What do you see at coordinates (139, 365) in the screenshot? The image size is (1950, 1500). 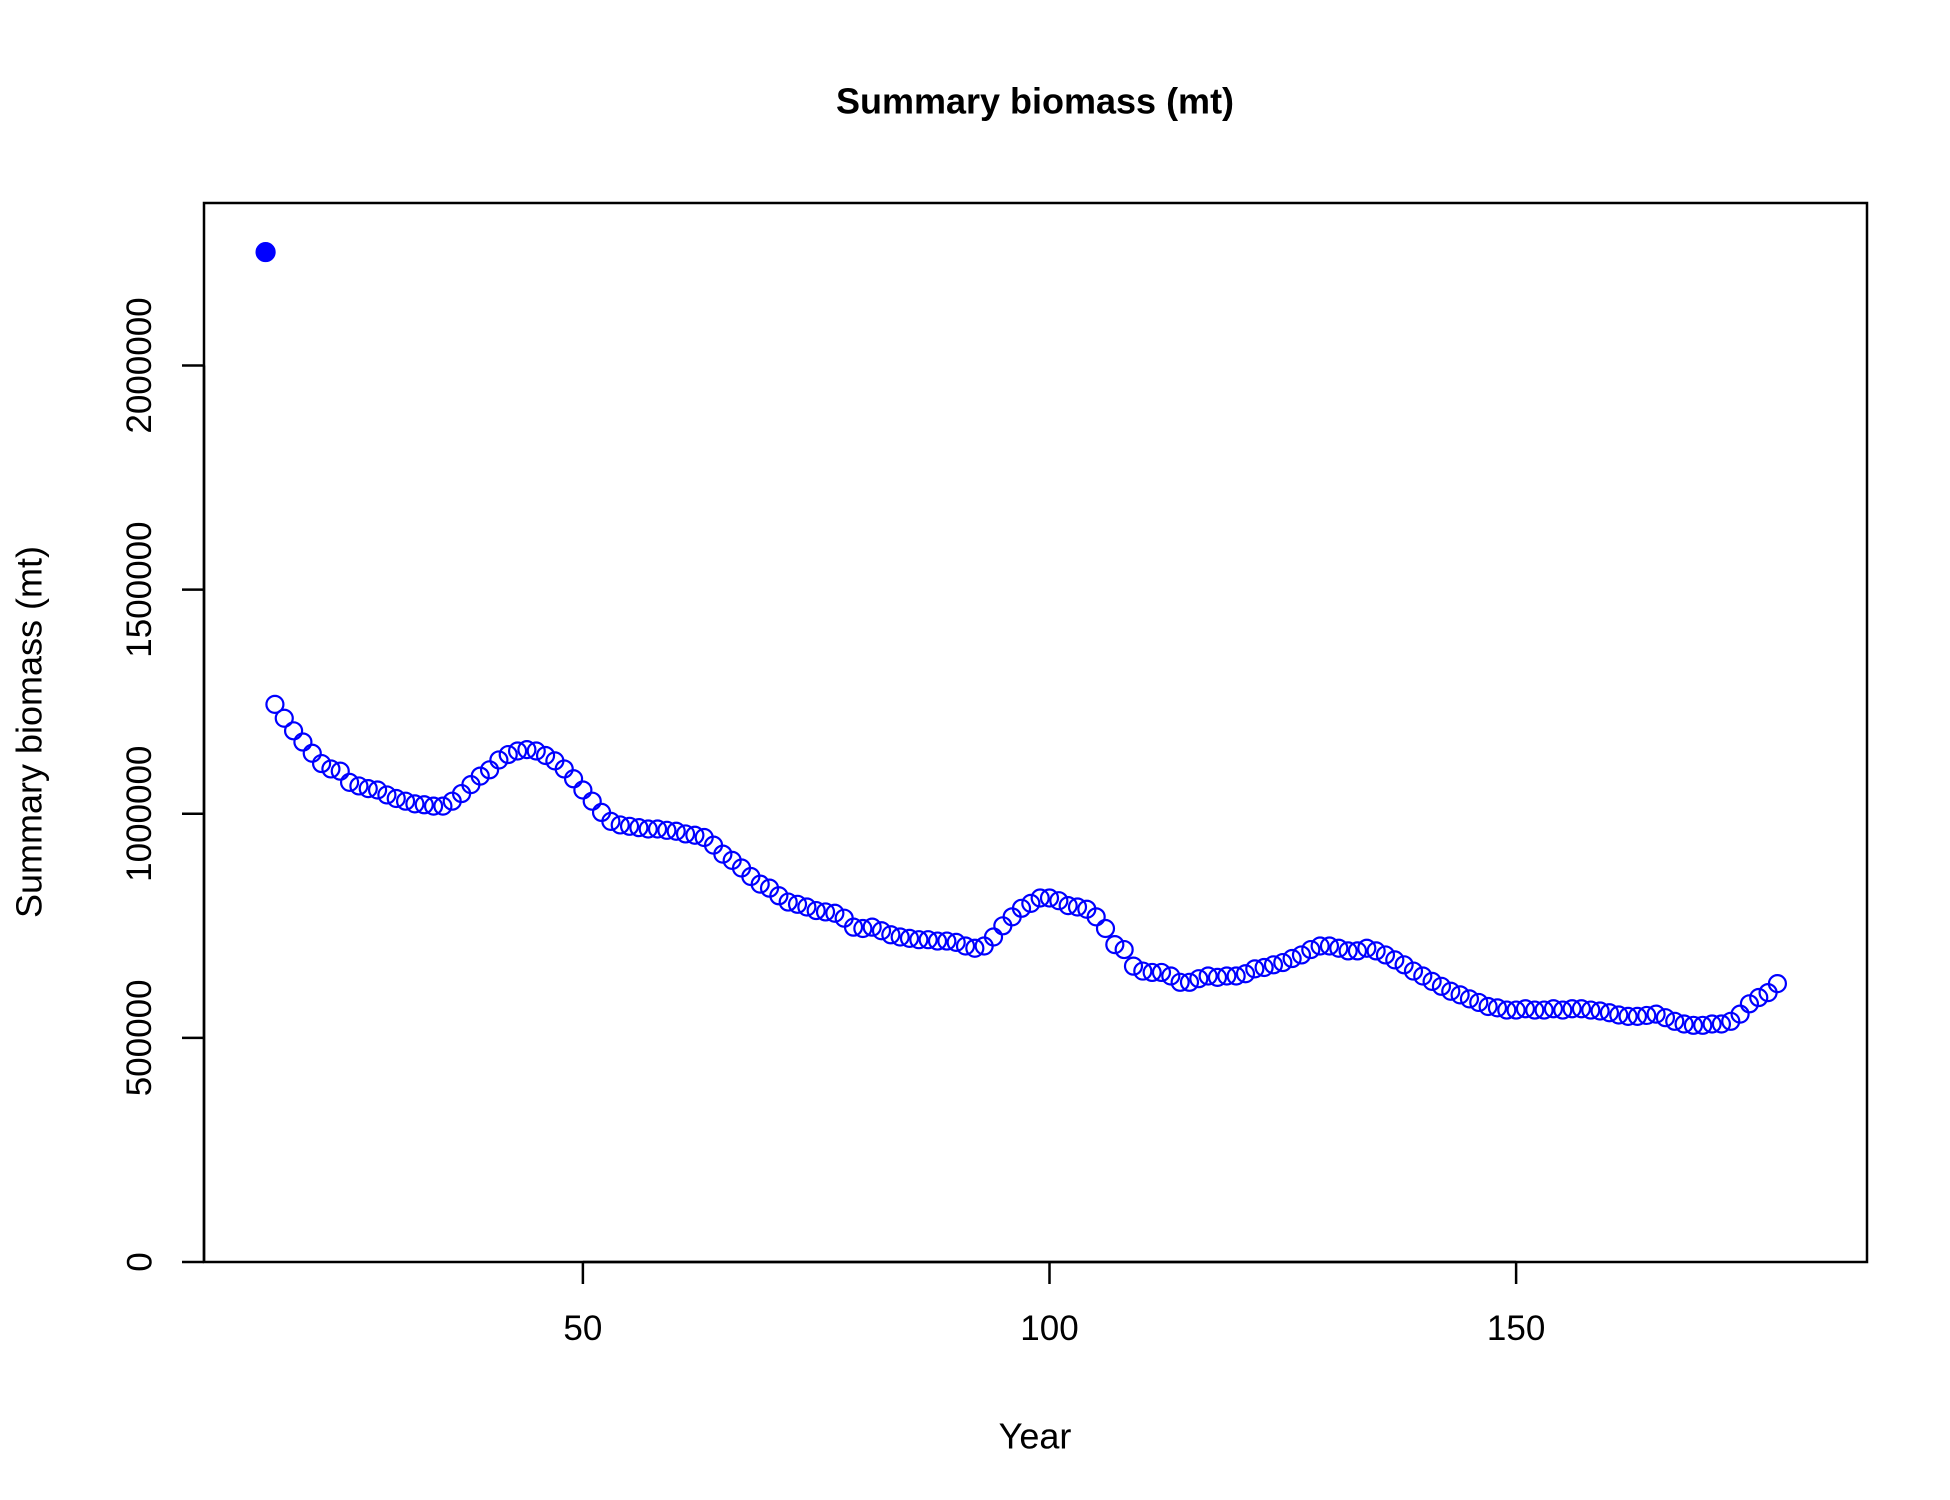 I see `y-tick-label: 2000000` at bounding box center [139, 365].